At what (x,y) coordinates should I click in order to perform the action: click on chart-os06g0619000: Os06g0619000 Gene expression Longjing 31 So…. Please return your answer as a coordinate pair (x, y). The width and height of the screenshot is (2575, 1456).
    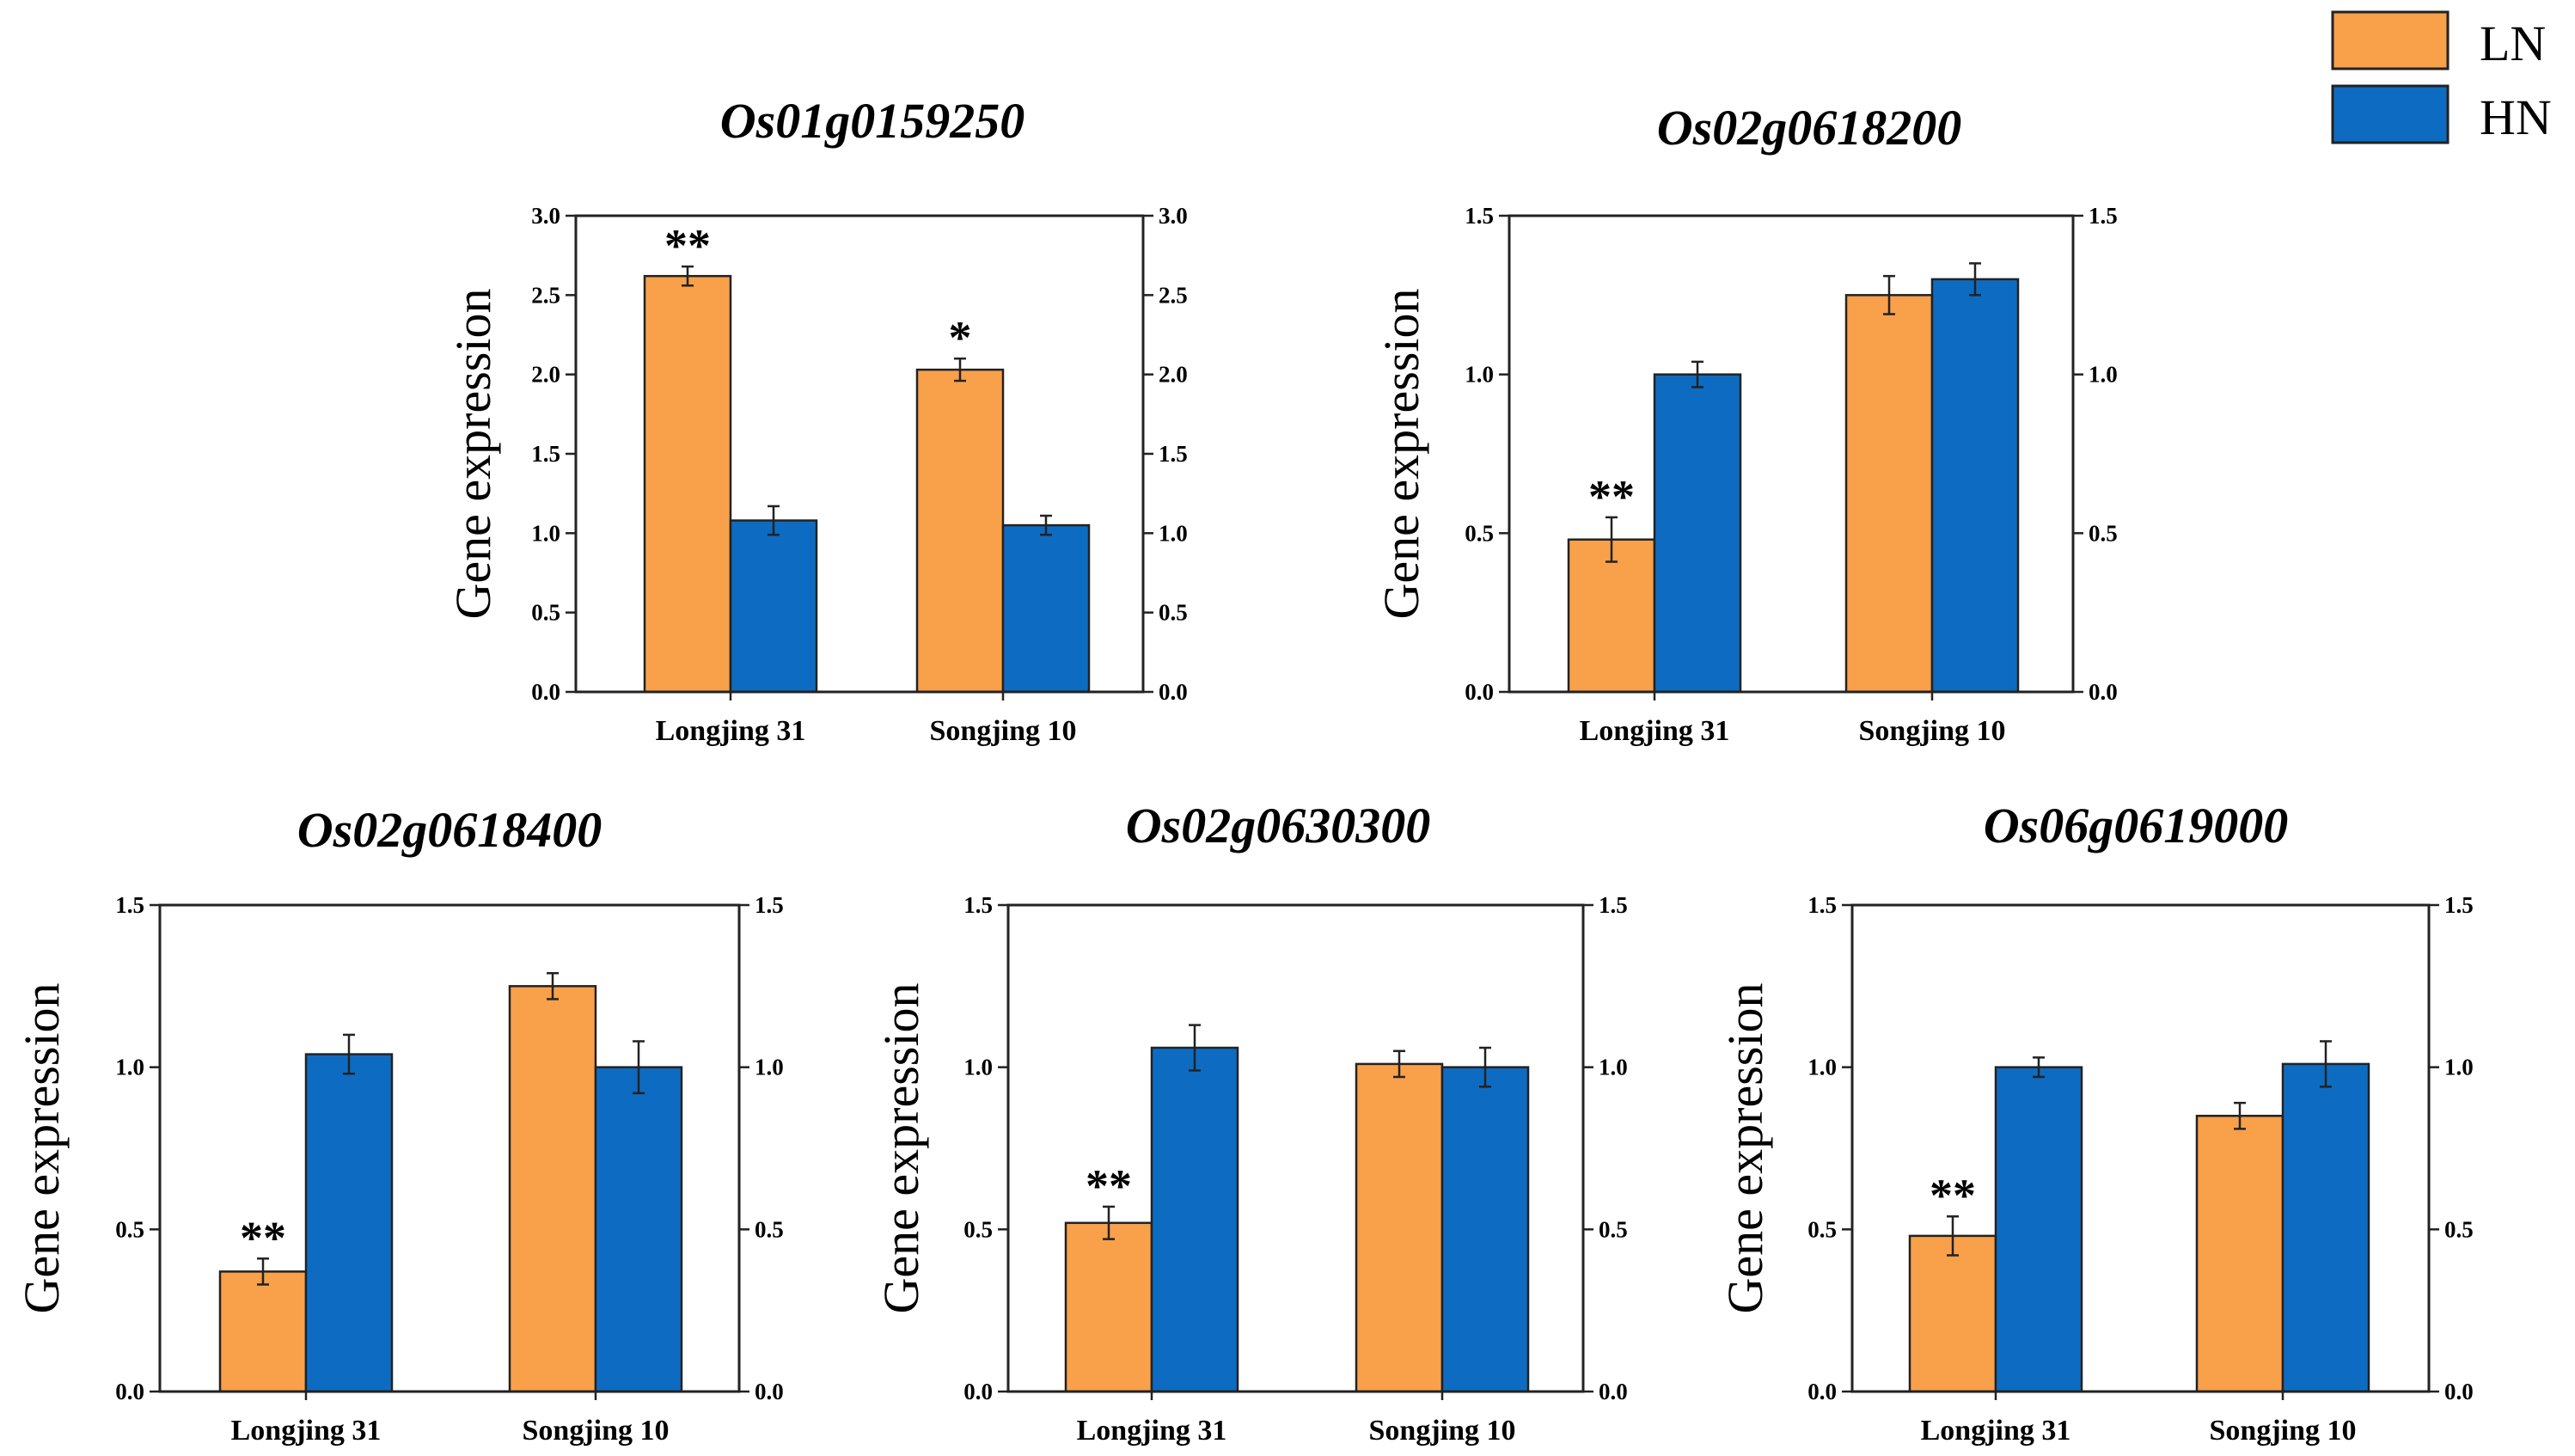
    Looking at the image, I should click on (2096, 1122).